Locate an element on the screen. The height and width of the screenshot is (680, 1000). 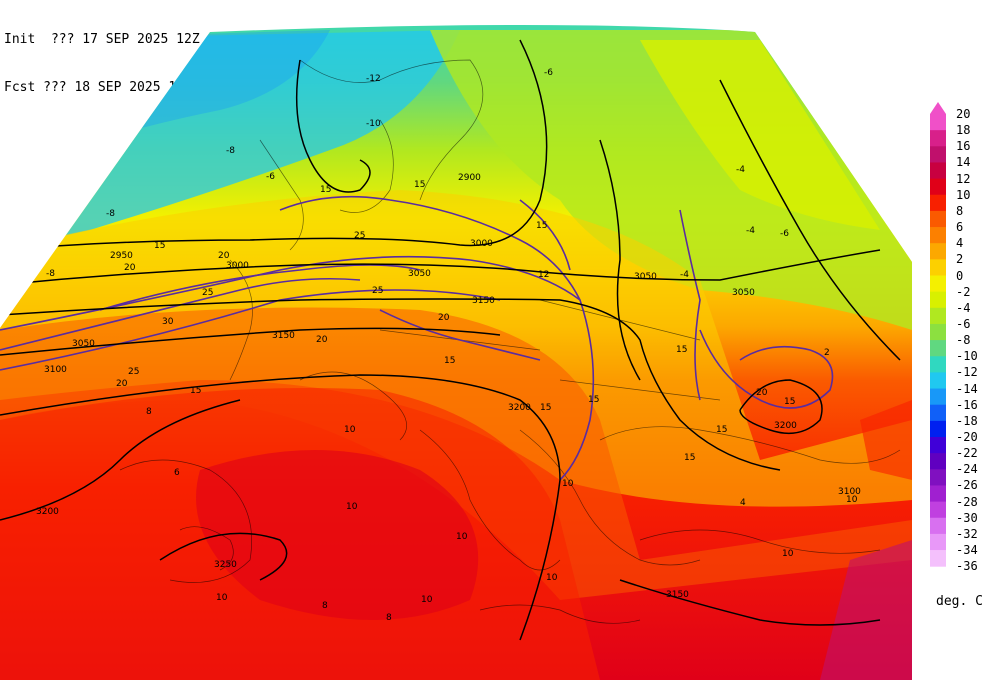
colorbar-tick-label: -20 is located at coordinates (967, 437).